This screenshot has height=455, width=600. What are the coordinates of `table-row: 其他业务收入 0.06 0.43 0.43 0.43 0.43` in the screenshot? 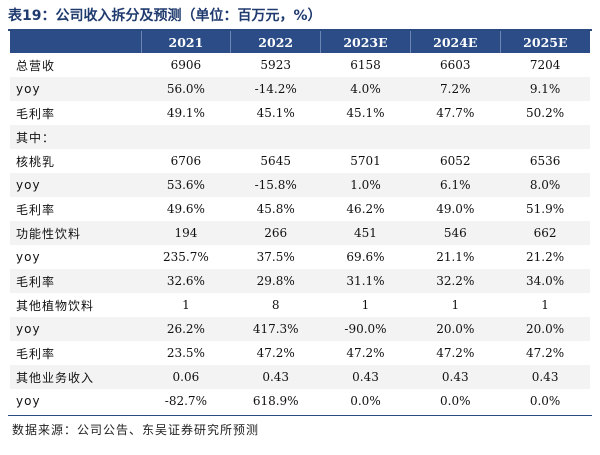 It's located at (300, 377).